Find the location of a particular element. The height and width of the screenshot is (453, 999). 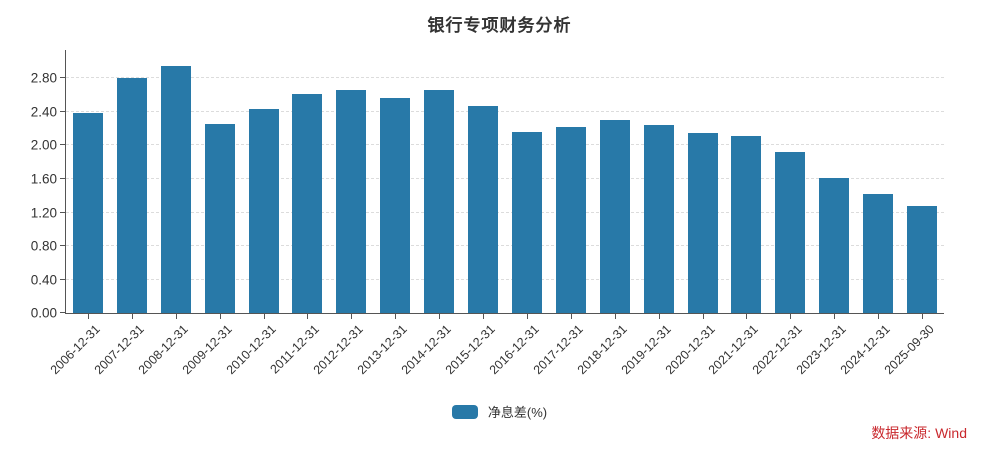

y-axis-label: 0.80 is located at coordinates (43, 246).